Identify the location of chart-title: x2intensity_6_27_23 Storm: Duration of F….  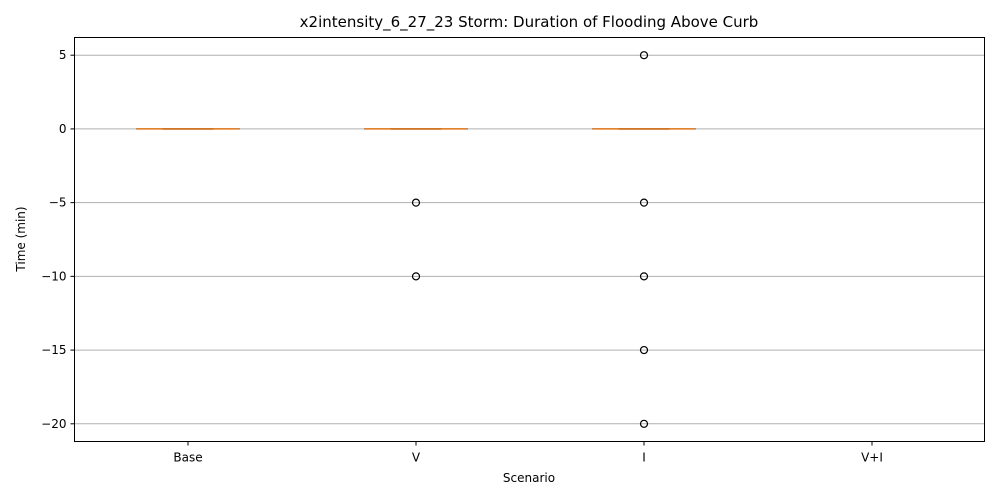
(529, 22).